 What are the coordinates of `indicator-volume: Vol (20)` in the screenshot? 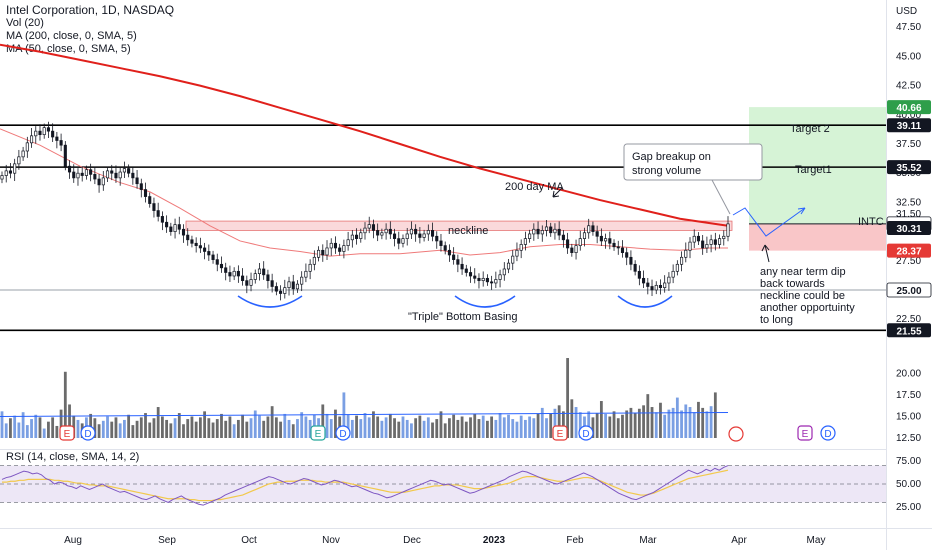 It's located at (25, 23).